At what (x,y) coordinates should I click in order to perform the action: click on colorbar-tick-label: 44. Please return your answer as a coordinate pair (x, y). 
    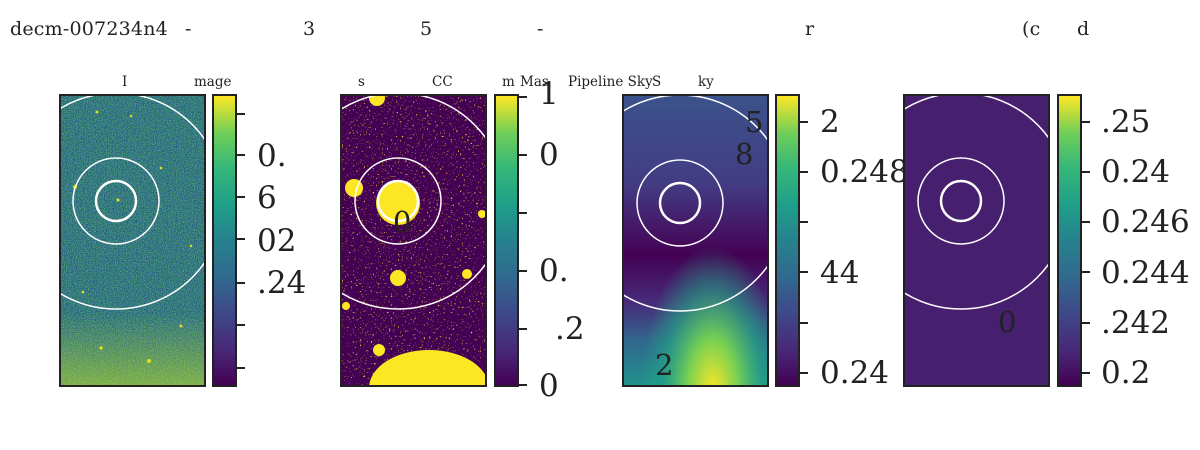
    Looking at the image, I should click on (840, 273).